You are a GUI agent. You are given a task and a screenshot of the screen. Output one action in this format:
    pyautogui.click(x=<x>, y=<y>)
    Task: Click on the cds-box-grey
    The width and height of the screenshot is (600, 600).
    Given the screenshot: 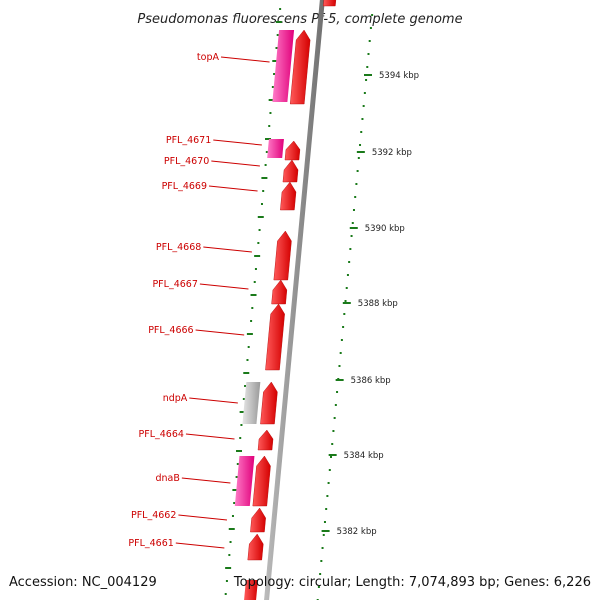 What is the action you would take?
    pyautogui.click(x=251, y=403)
    